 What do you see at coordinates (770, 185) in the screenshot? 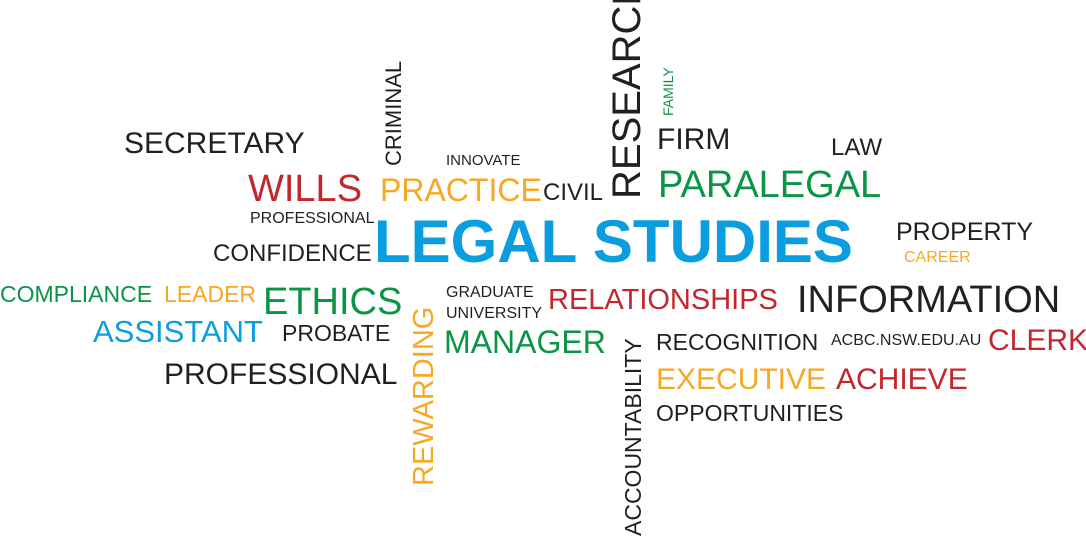
I see `word-paralegal: PARALEGAL` at bounding box center [770, 185].